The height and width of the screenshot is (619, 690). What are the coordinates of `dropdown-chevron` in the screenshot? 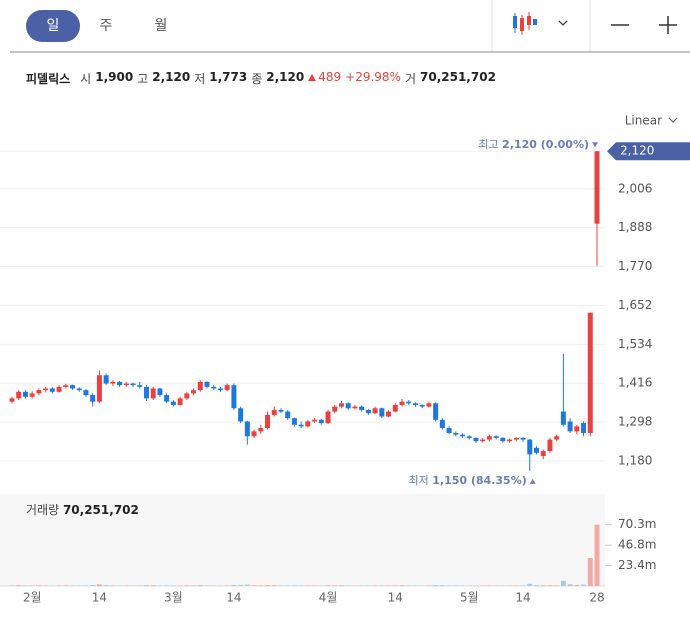 It's located at (563, 23).